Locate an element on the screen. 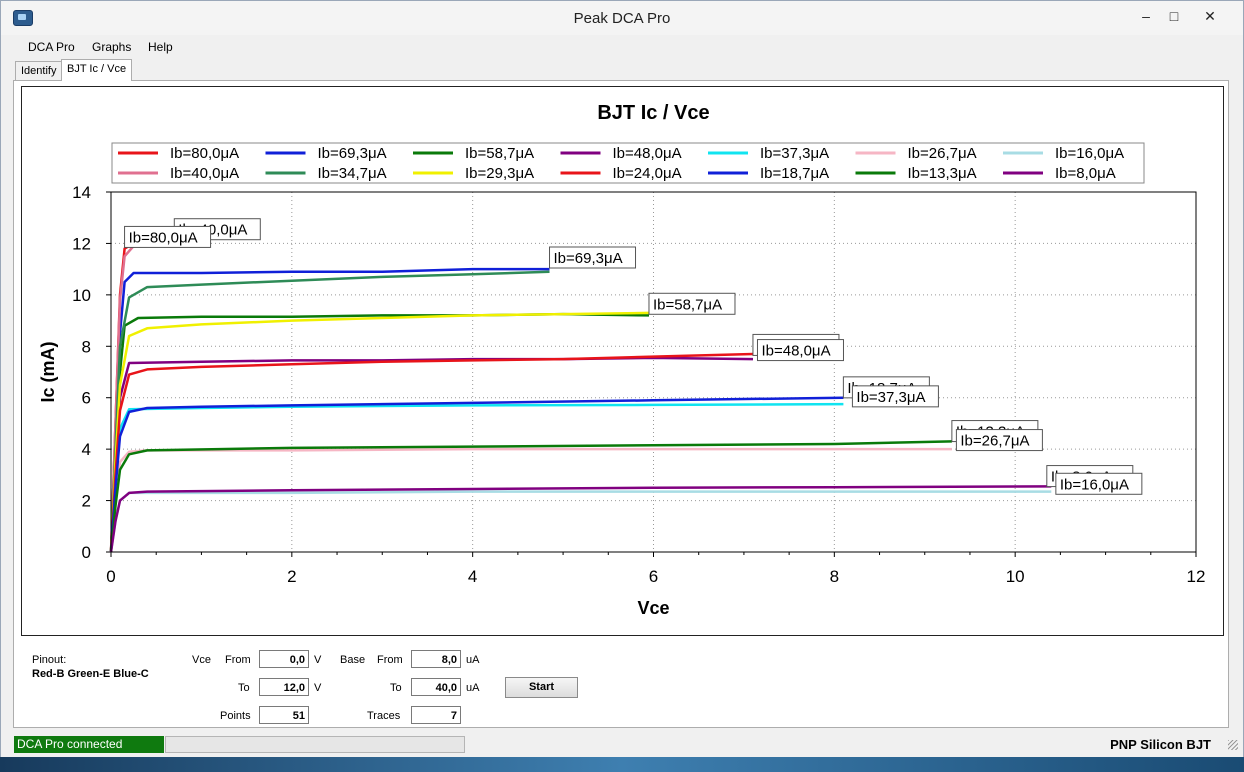 The image size is (1244, 772). maximize-button: □ is located at coordinates (1174, 16).